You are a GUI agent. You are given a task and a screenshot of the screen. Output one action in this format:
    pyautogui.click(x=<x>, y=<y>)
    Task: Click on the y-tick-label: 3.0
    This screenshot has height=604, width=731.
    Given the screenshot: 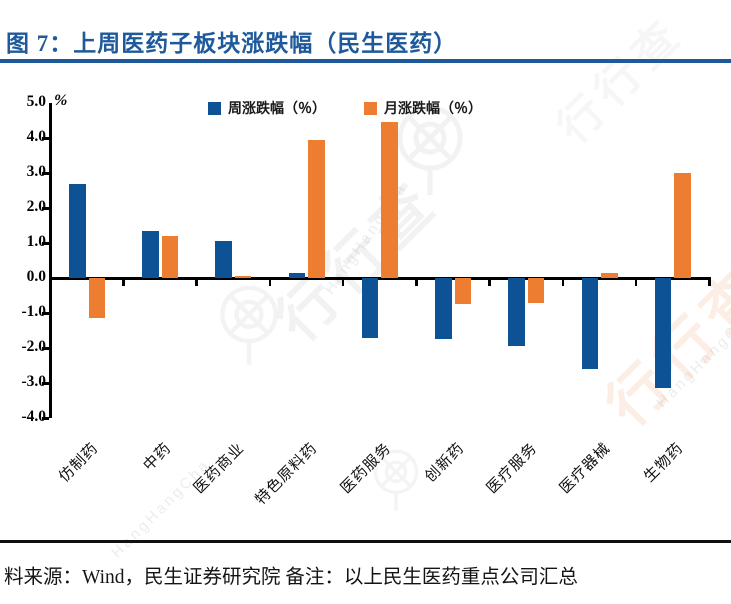 What is the action you would take?
    pyautogui.click(x=36, y=171)
    